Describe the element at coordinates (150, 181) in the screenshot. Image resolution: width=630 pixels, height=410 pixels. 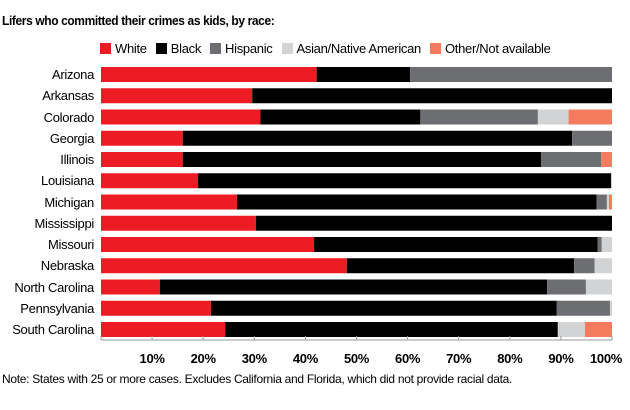
I see `bar-louisiana-white` at that location.